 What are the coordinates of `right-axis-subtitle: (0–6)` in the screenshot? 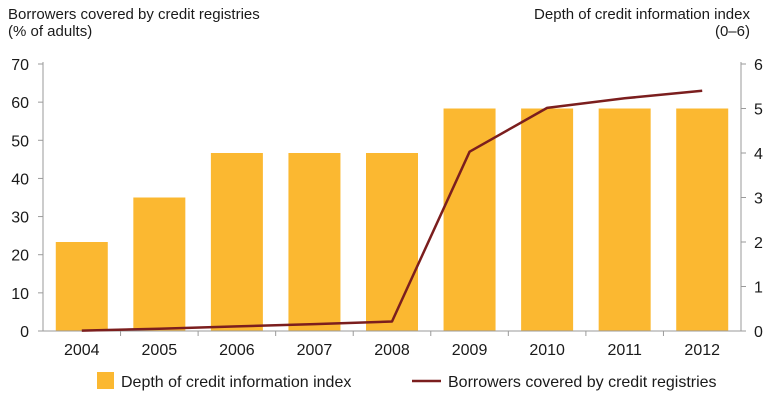 It's located at (732, 31).